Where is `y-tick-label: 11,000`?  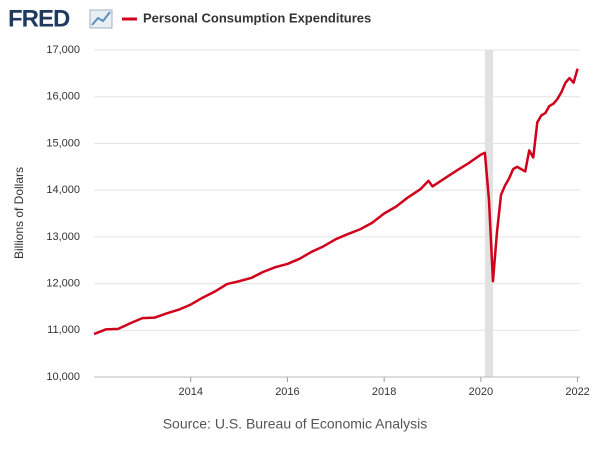
y-tick-label: 11,000 is located at coordinates (63, 330).